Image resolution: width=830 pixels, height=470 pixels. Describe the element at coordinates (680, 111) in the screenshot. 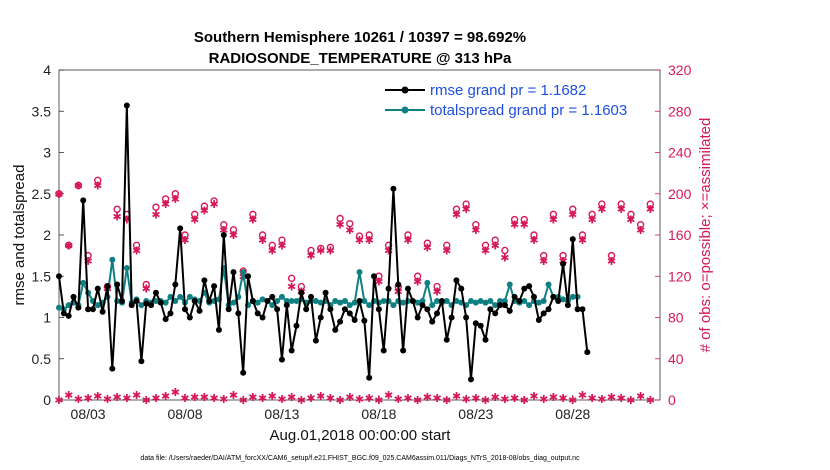

I see `y2-tick-label: 280` at that location.